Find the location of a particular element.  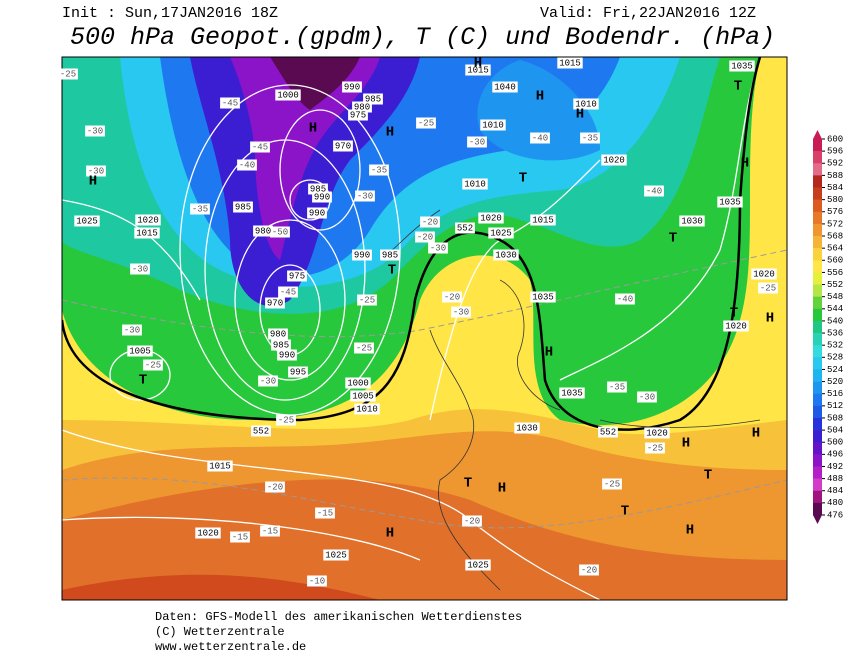

pressure-center: T is located at coordinates (625, 512).